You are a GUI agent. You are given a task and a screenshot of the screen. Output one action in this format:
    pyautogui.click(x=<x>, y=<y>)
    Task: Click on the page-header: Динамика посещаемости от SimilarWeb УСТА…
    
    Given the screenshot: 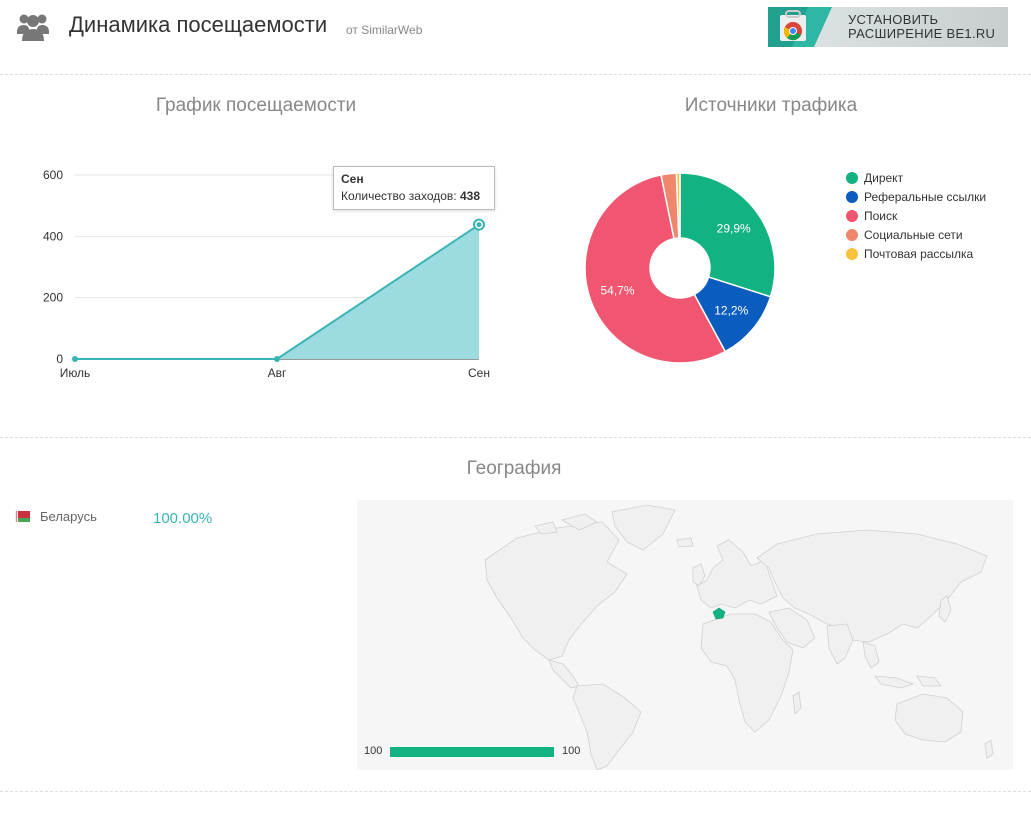 What is the action you would take?
    pyautogui.click(x=515, y=37)
    